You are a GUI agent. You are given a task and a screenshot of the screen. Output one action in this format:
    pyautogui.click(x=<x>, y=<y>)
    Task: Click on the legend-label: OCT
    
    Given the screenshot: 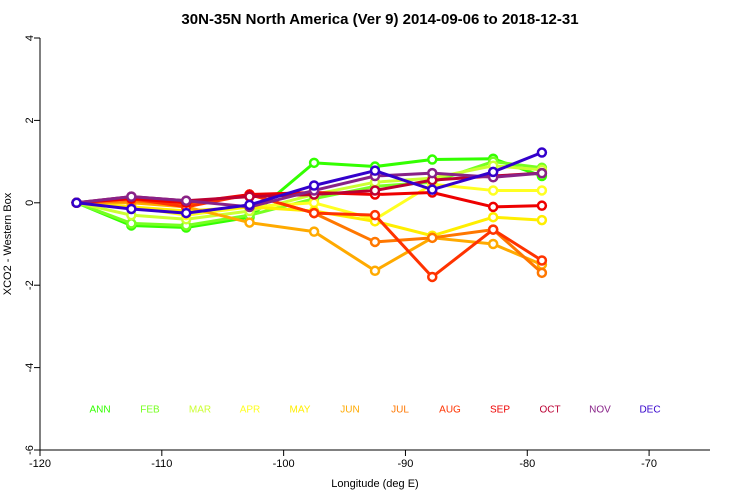 What is the action you would take?
    pyautogui.click(x=549, y=410)
    